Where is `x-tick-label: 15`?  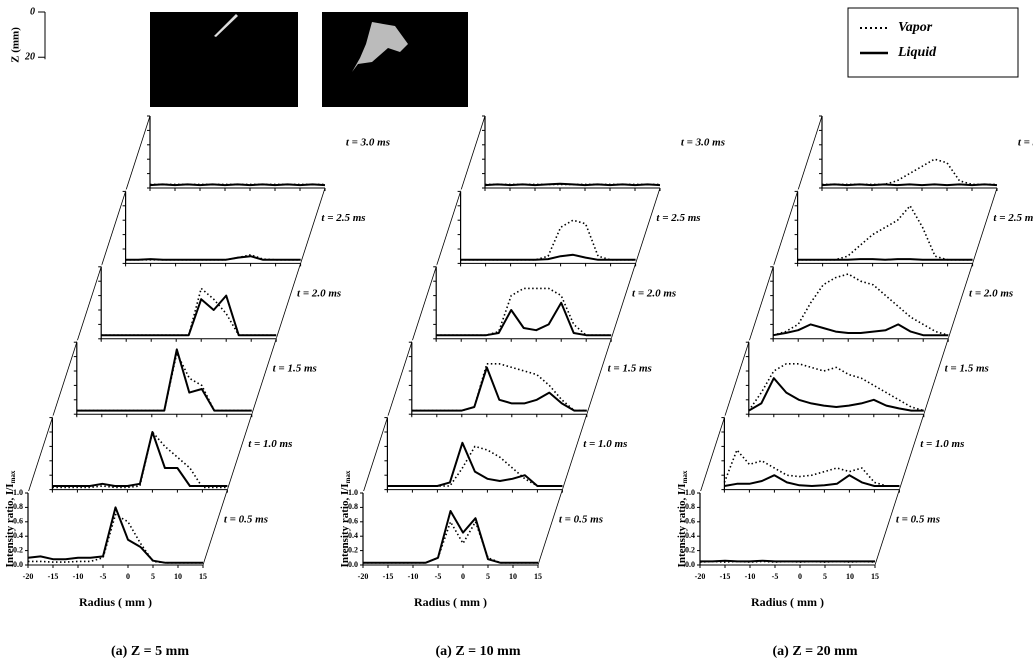 x-tick-label: 15 is located at coordinates (875, 576).